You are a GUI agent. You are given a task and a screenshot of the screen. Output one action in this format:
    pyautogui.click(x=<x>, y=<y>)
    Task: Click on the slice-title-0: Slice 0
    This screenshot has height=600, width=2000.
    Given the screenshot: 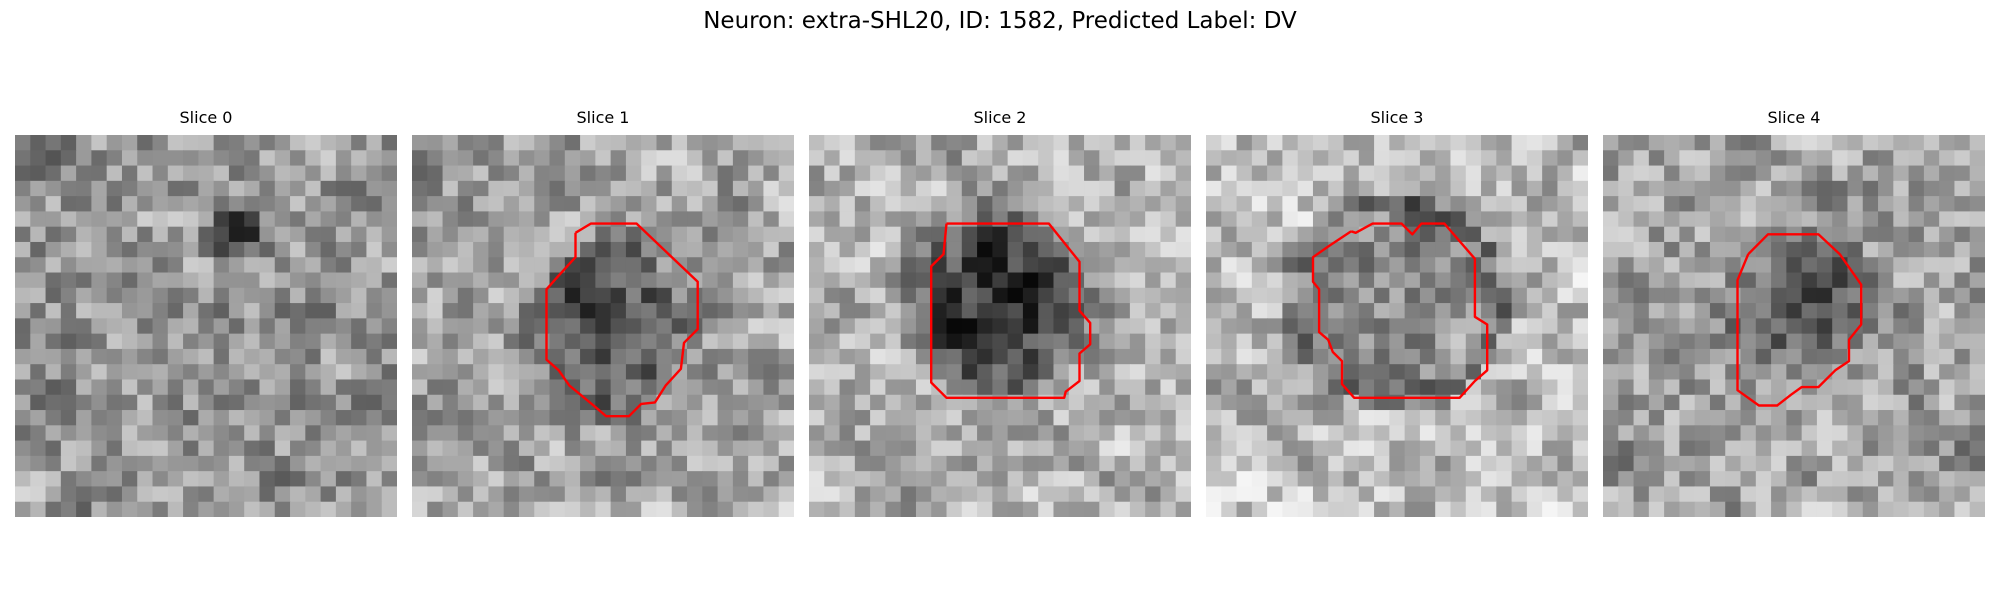 What is the action you would take?
    pyautogui.click(x=206, y=117)
    